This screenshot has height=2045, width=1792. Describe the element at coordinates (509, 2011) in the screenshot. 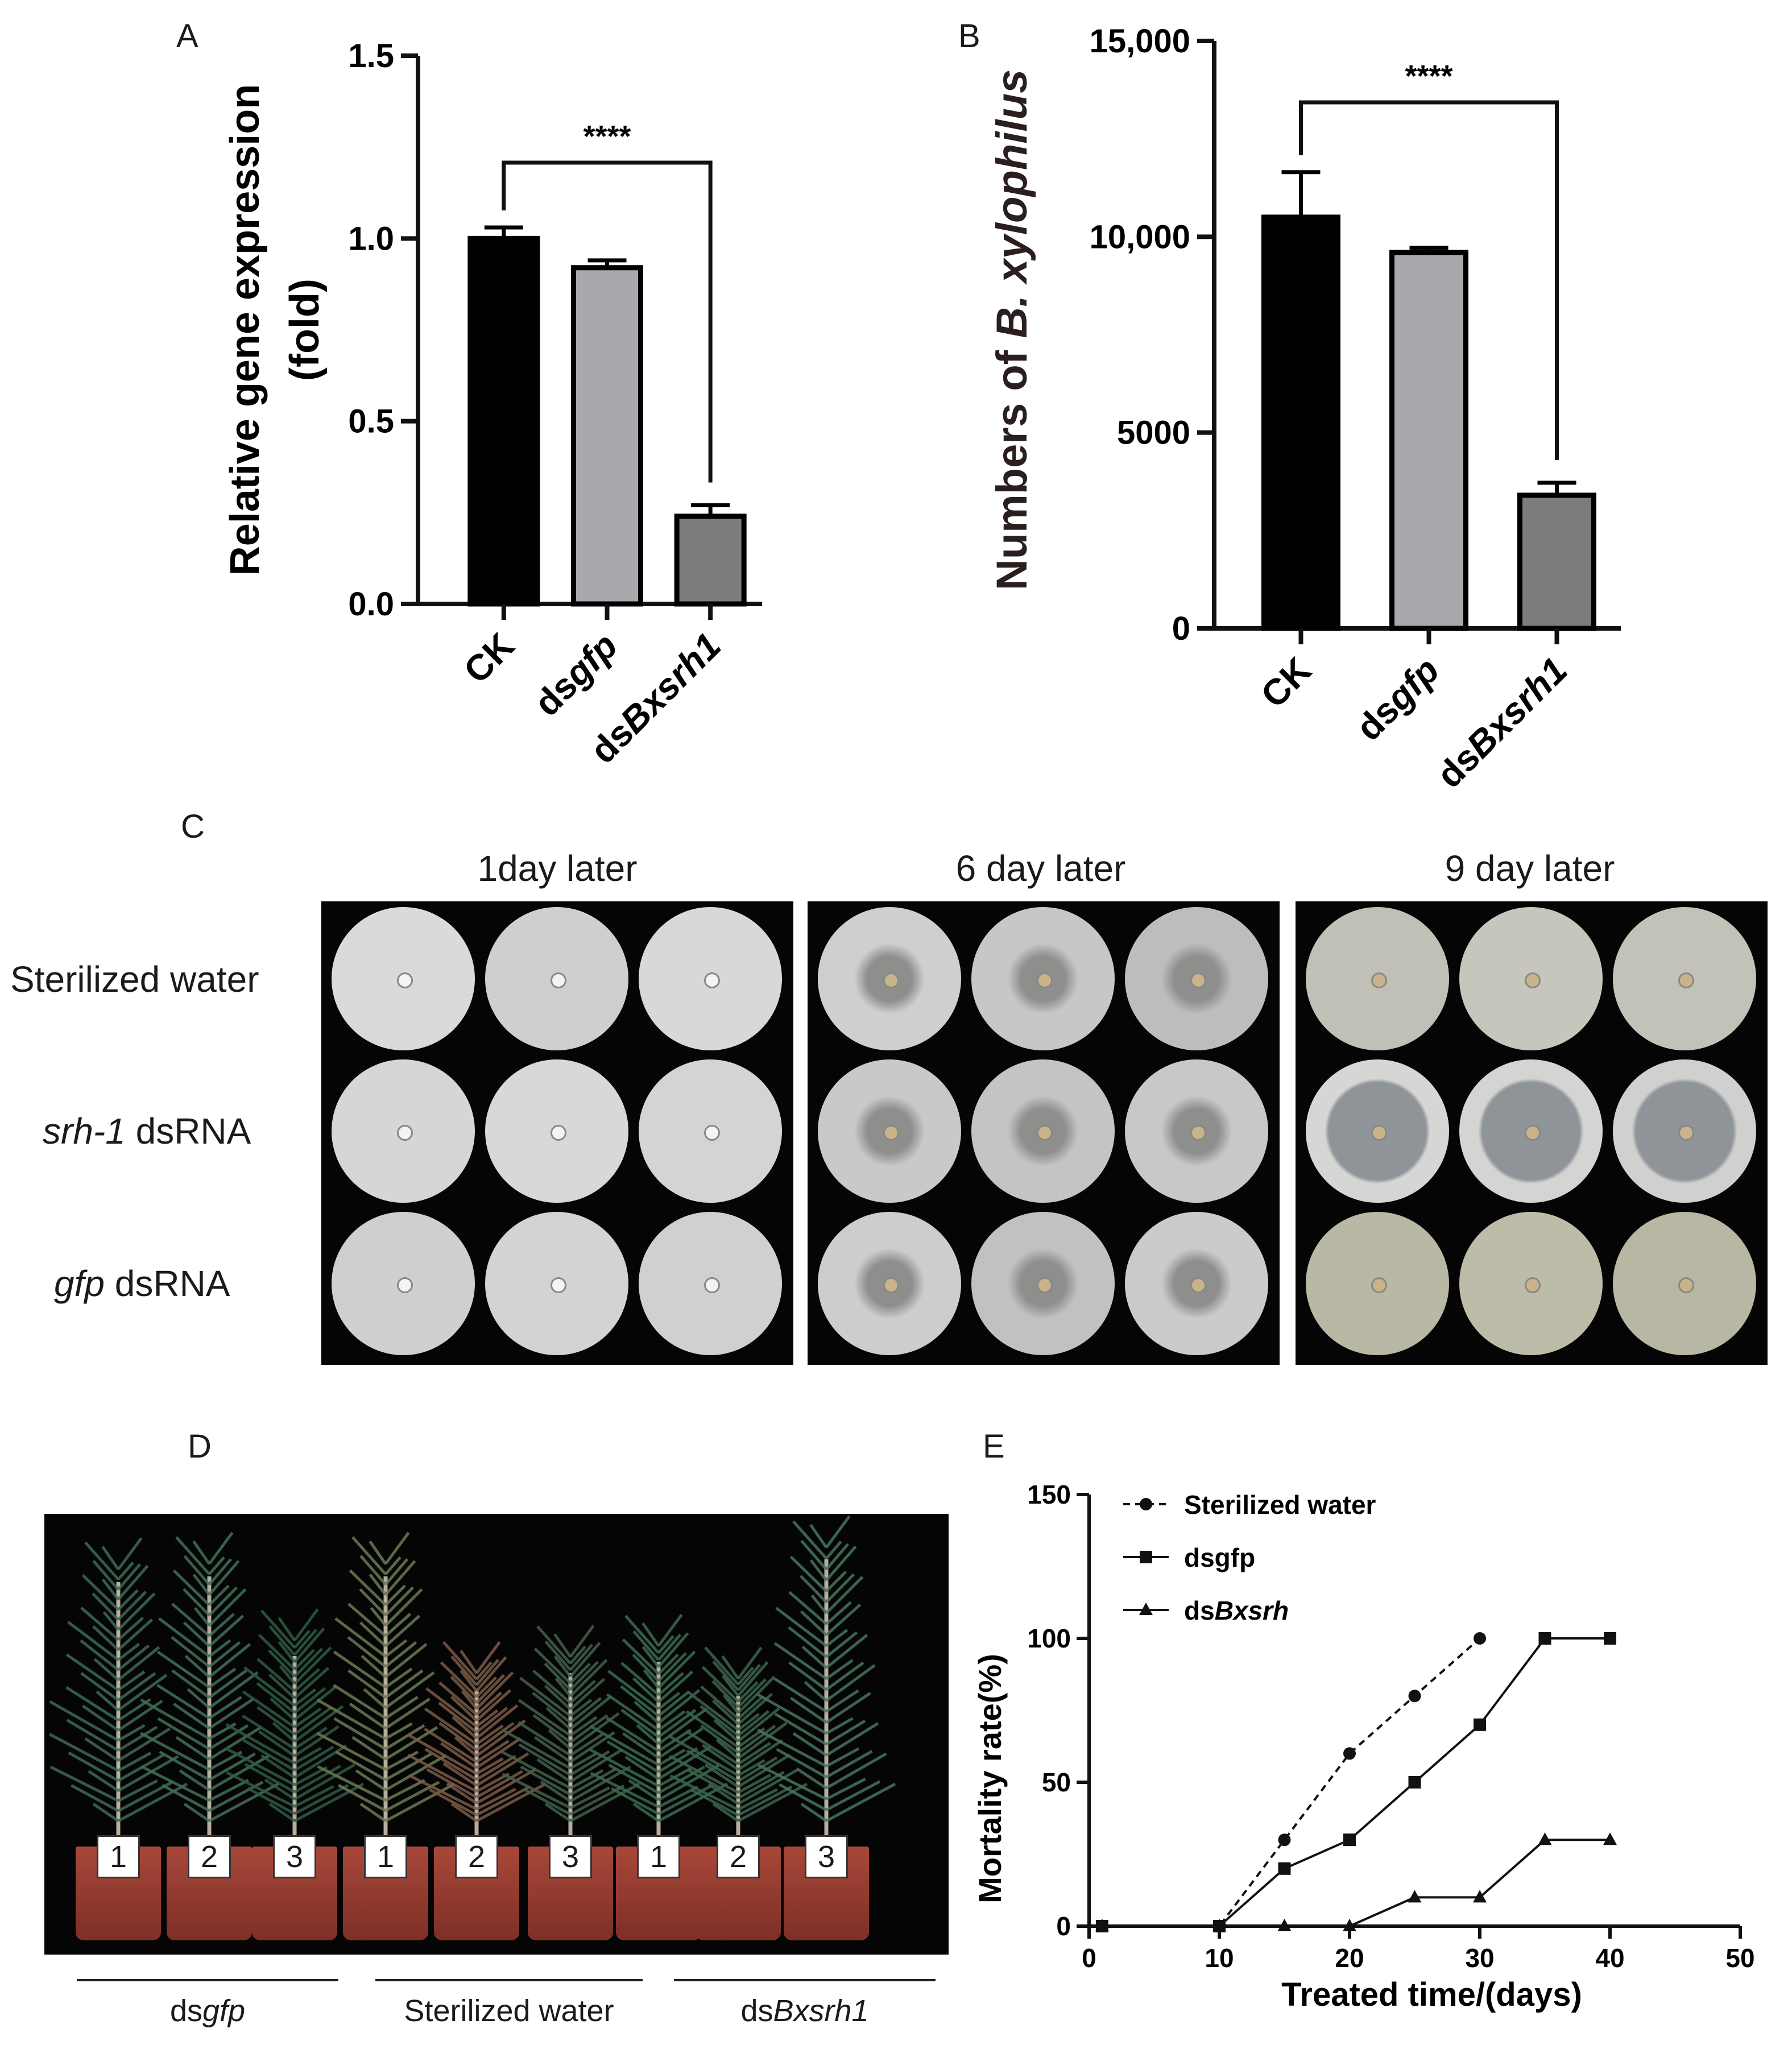

I see `group-label-sterilized-water: Sterilized water` at that location.